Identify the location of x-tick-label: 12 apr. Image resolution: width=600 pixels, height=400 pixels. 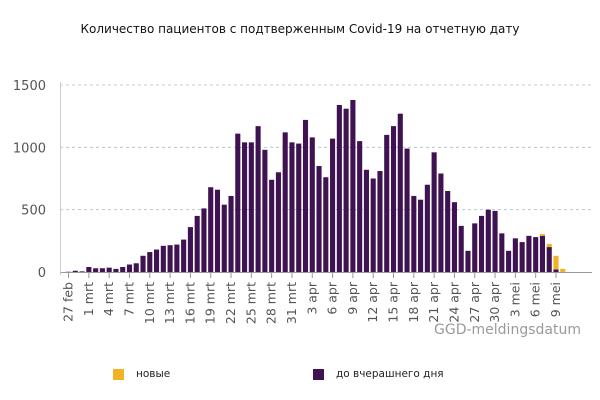
(372, 301).